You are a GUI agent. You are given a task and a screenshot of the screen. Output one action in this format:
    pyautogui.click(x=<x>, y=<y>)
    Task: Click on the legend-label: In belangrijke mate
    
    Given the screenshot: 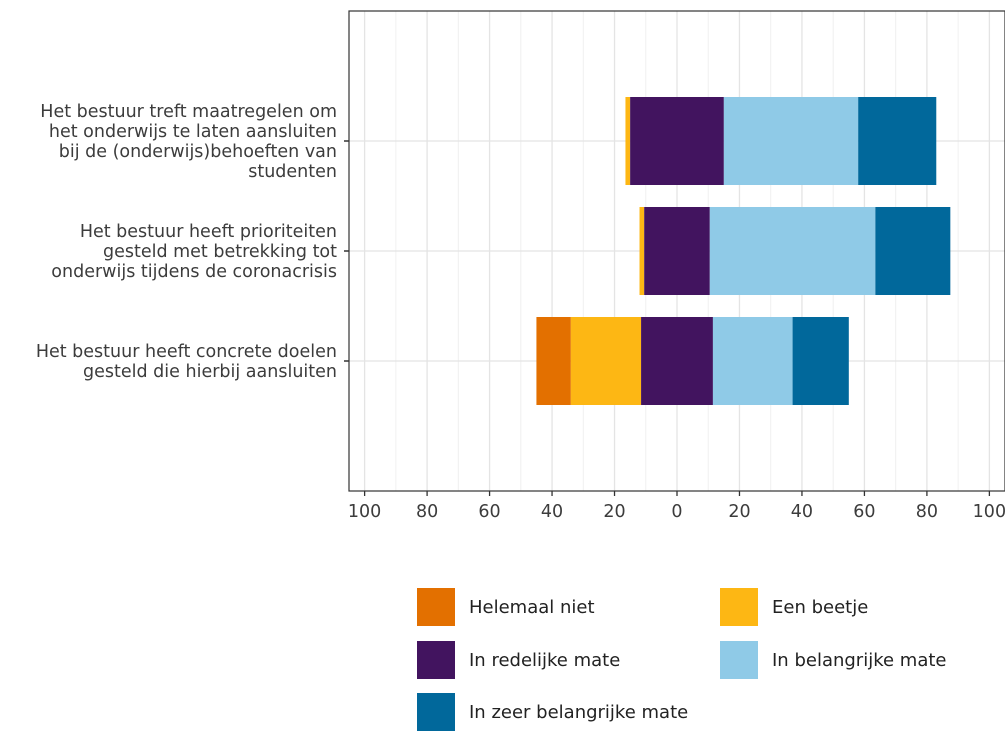 What is the action you would take?
    pyautogui.click(x=859, y=660)
    